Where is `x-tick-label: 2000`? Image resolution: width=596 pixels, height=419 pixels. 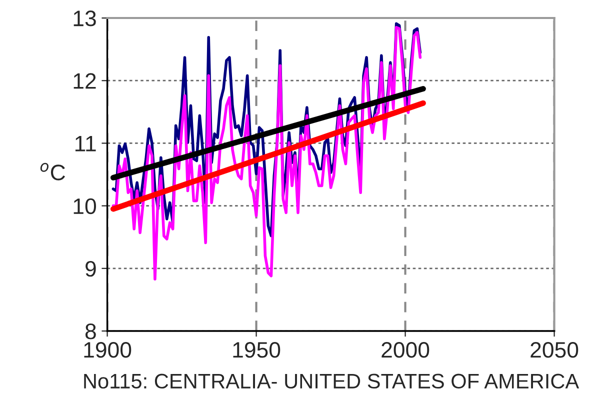 x-tick-label: 2000 is located at coordinates (406, 350).